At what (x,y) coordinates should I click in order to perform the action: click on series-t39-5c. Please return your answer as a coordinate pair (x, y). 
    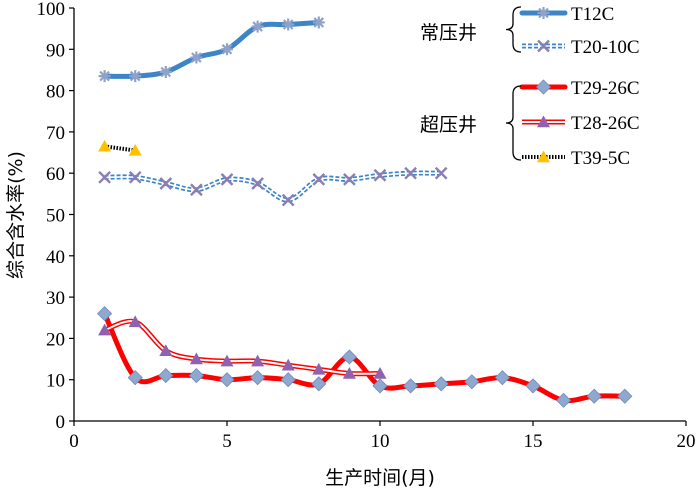
    Looking at the image, I should click on (120, 148).